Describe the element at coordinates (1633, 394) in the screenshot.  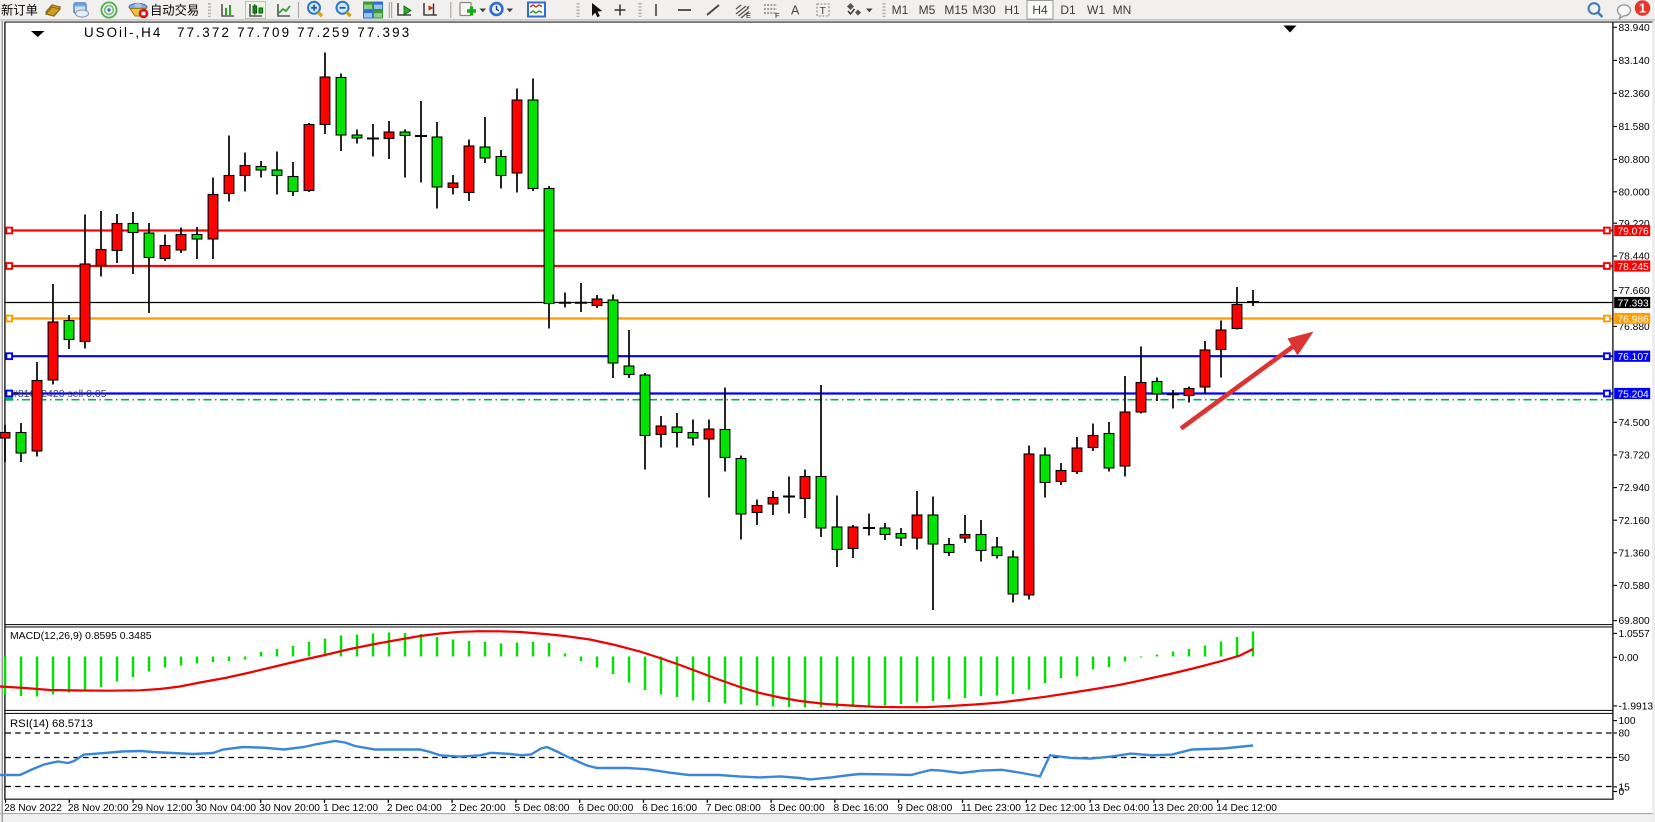
I see `svg-text: 75.204` at that location.